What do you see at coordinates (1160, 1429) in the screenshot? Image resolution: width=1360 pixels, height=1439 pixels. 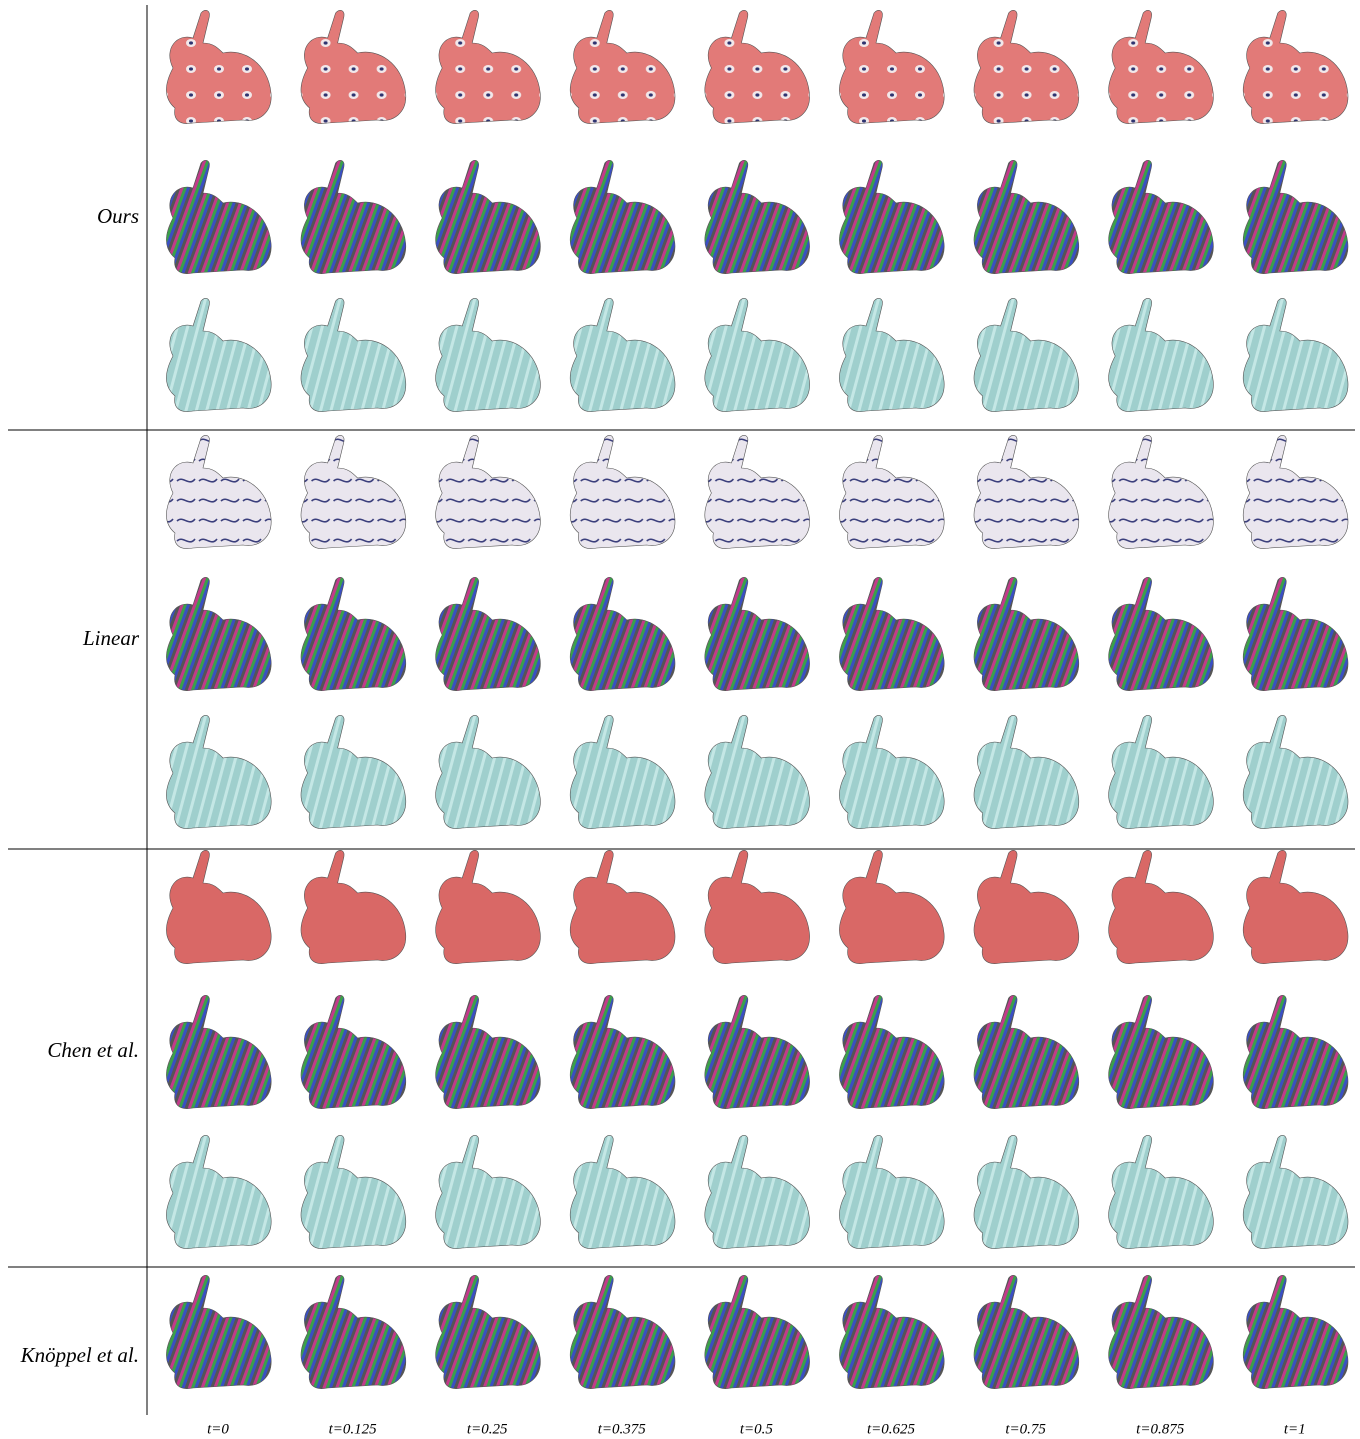 I see `column-label: t=0.875` at bounding box center [1160, 1429].